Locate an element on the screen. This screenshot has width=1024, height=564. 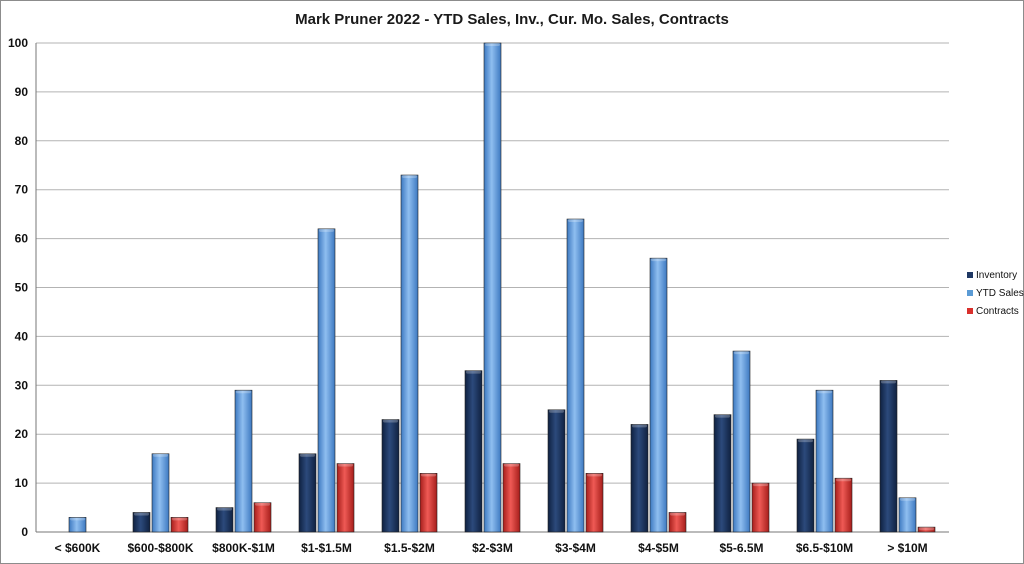
y-tick-label: 60 is located at coordinates (22, 239).